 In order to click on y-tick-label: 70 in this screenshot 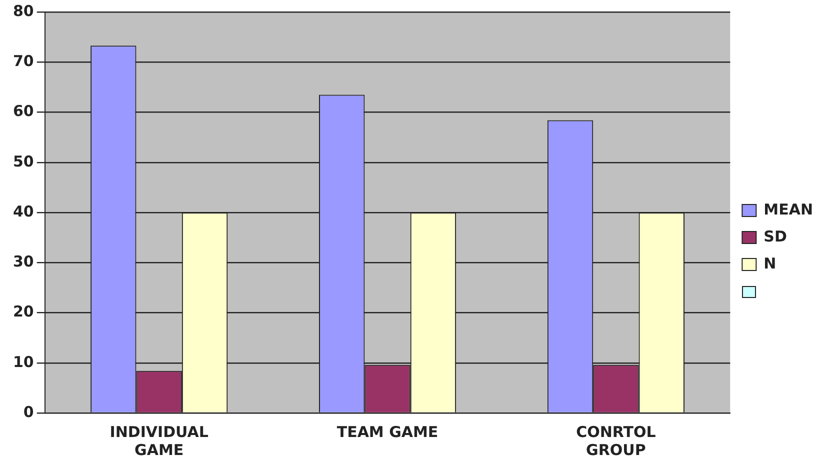, I will do `click(23, 61)`.